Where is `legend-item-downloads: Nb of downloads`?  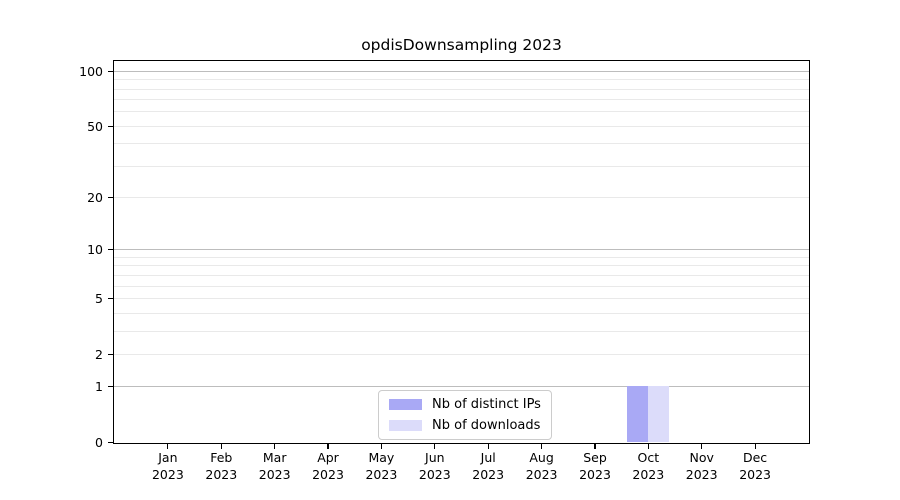 legend-item-downloads: Nb of downloads is located at coordinates (465, 425).